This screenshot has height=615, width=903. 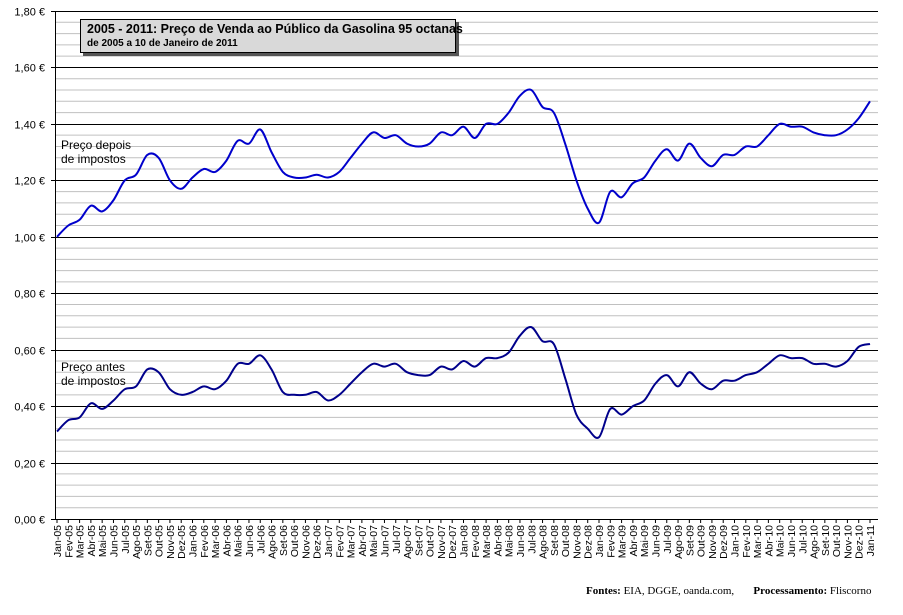 What do you see at coordinates (487, 541) in the screenshot?
I see `x-tick-label: Mar-08` at bounding box center [487, 541].